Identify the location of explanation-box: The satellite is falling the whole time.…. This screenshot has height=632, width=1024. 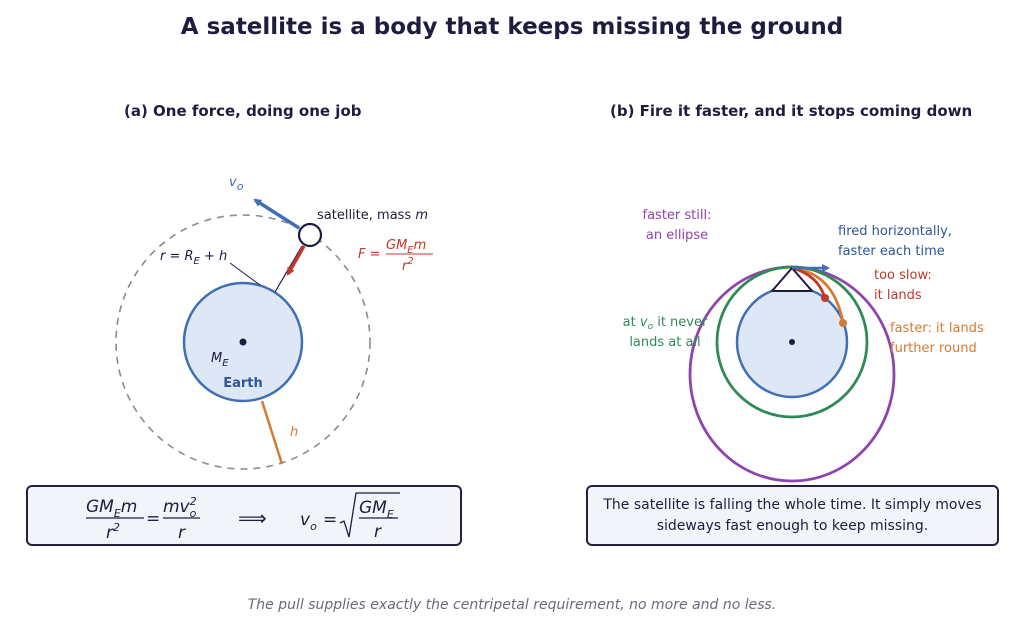
(792, 515).